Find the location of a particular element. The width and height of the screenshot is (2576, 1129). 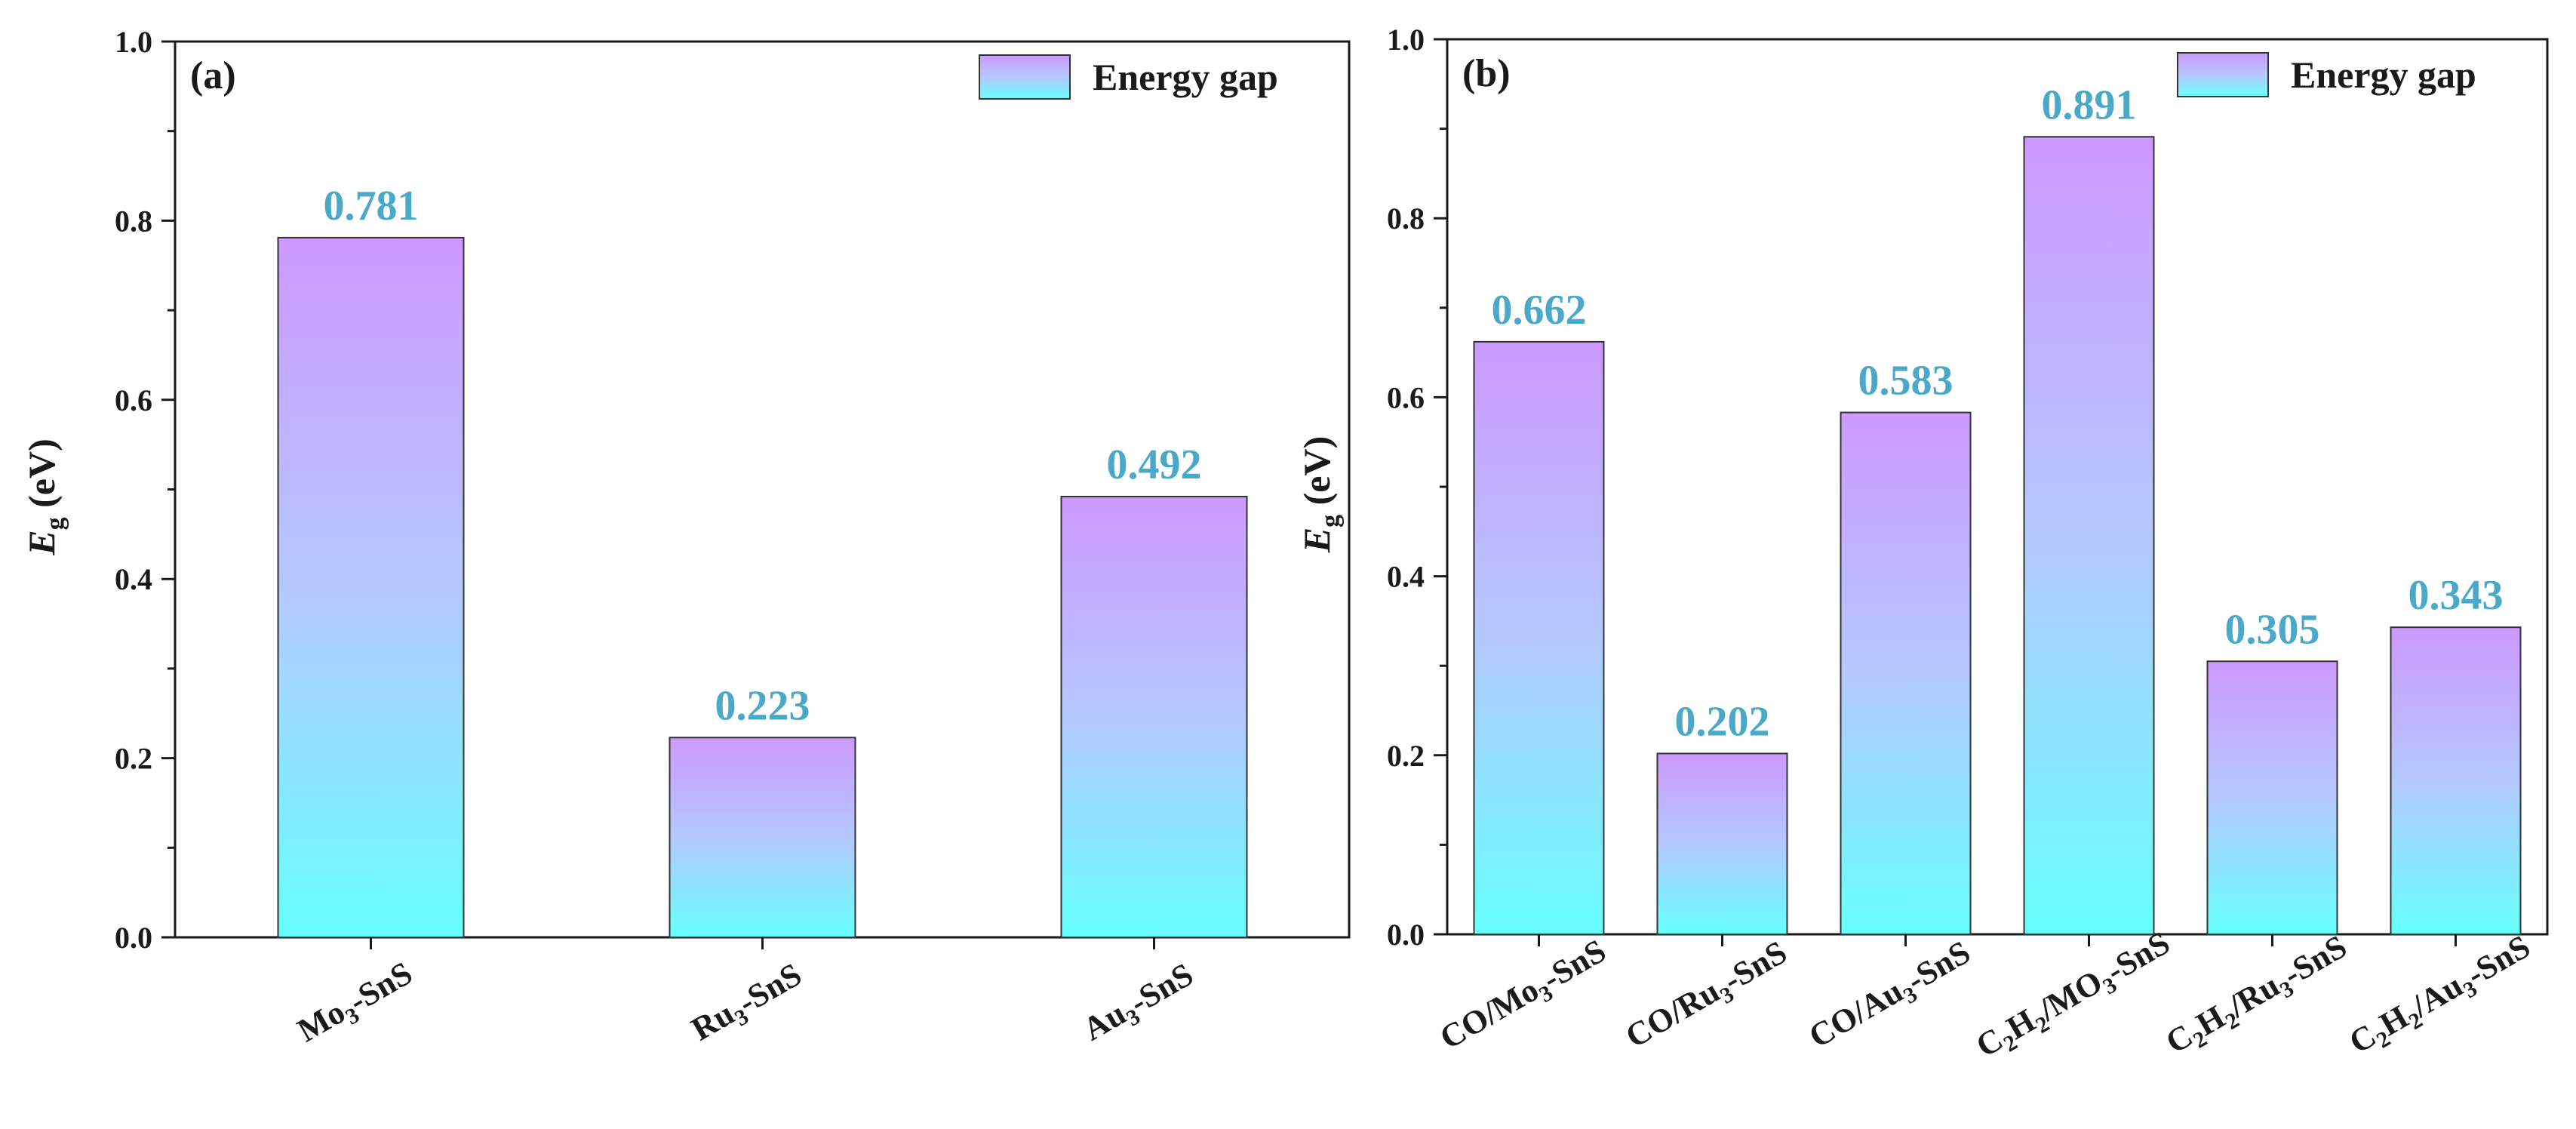

panel-a-ytick-label: 0.4 is located at coordinates (133, 579).